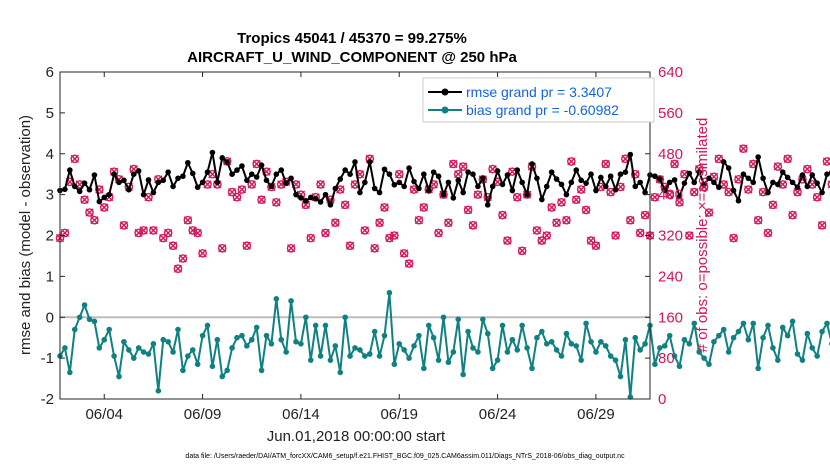 This screenshot has width=830, height=475. Describe the element at coordinates (203, 414) in the screenshot. I see `x-tick-label: 06/09` at that location.